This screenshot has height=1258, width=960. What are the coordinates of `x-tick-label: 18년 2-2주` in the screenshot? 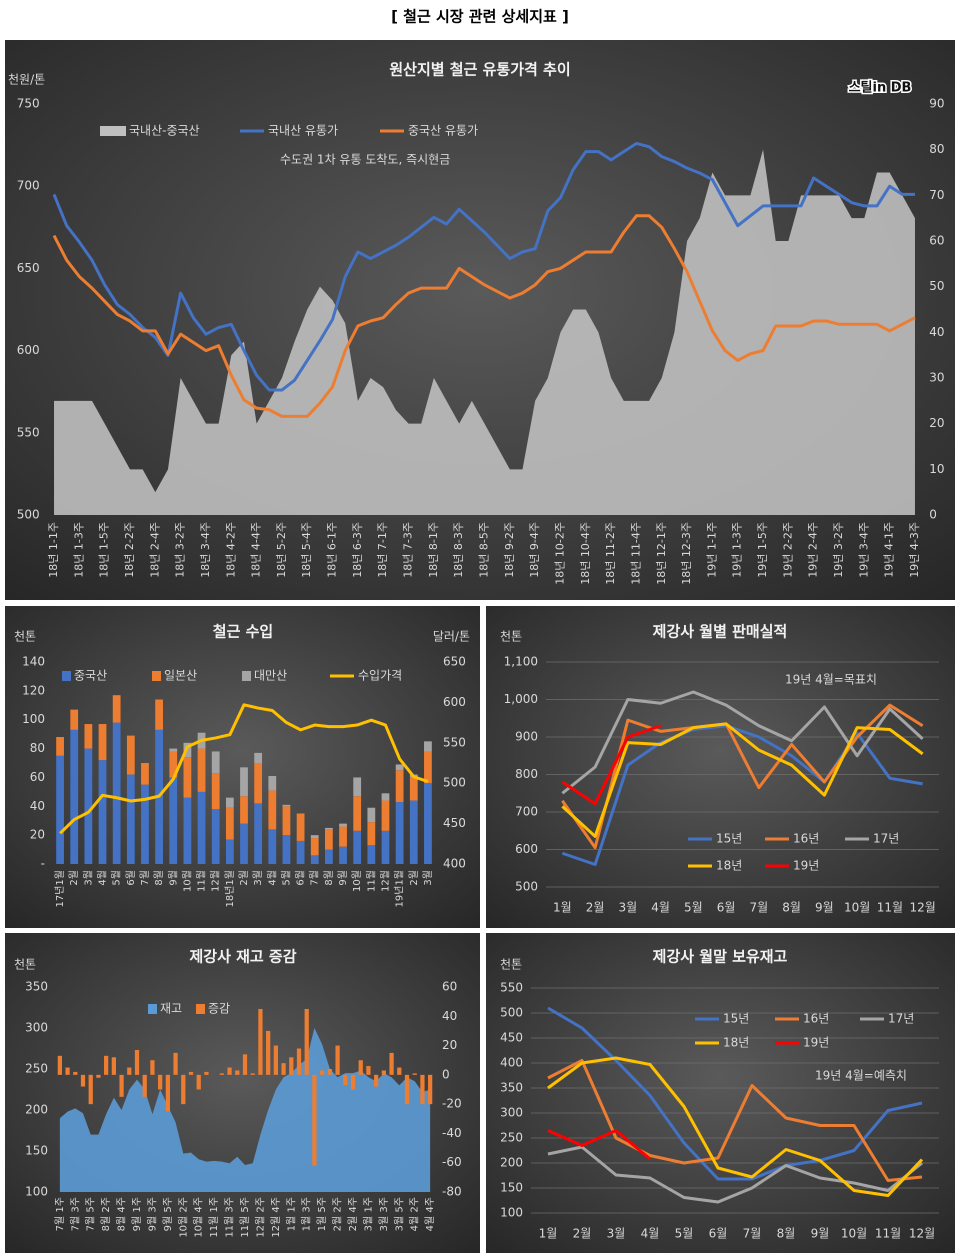 It's located at (129, 550).